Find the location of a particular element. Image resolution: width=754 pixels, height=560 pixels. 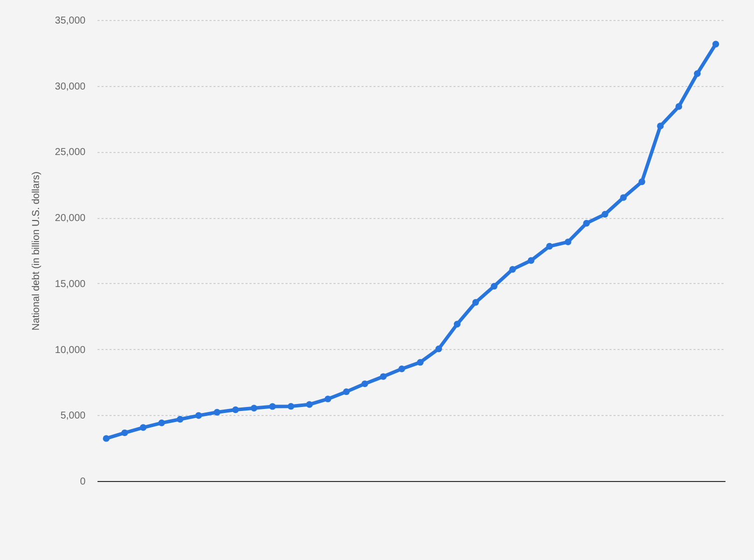

y-tick-label: 20,000 is located at coordinates (70, 218).